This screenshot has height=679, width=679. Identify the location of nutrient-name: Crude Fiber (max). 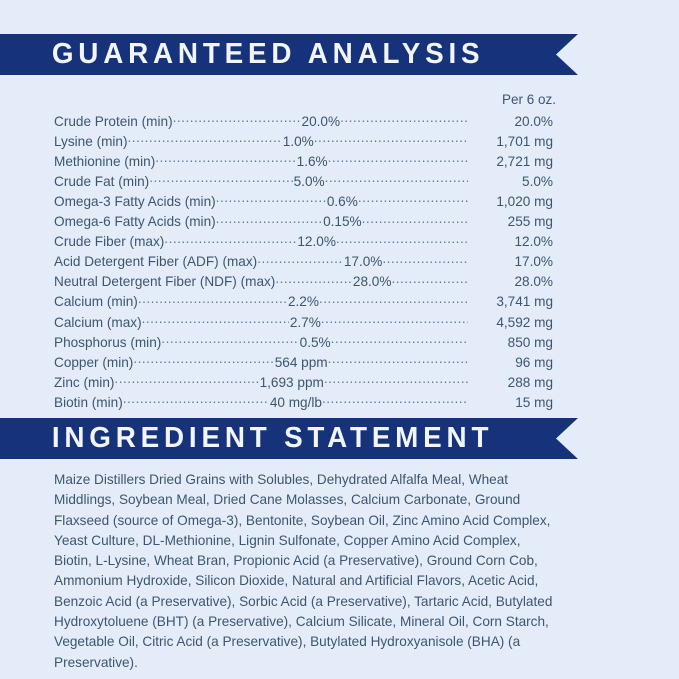
(109, 242).